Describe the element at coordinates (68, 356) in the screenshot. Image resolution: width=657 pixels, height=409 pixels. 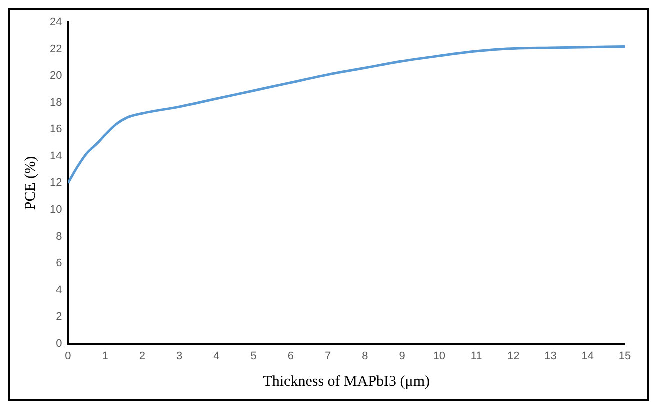
I see `x-tick-label: 0` at that location.